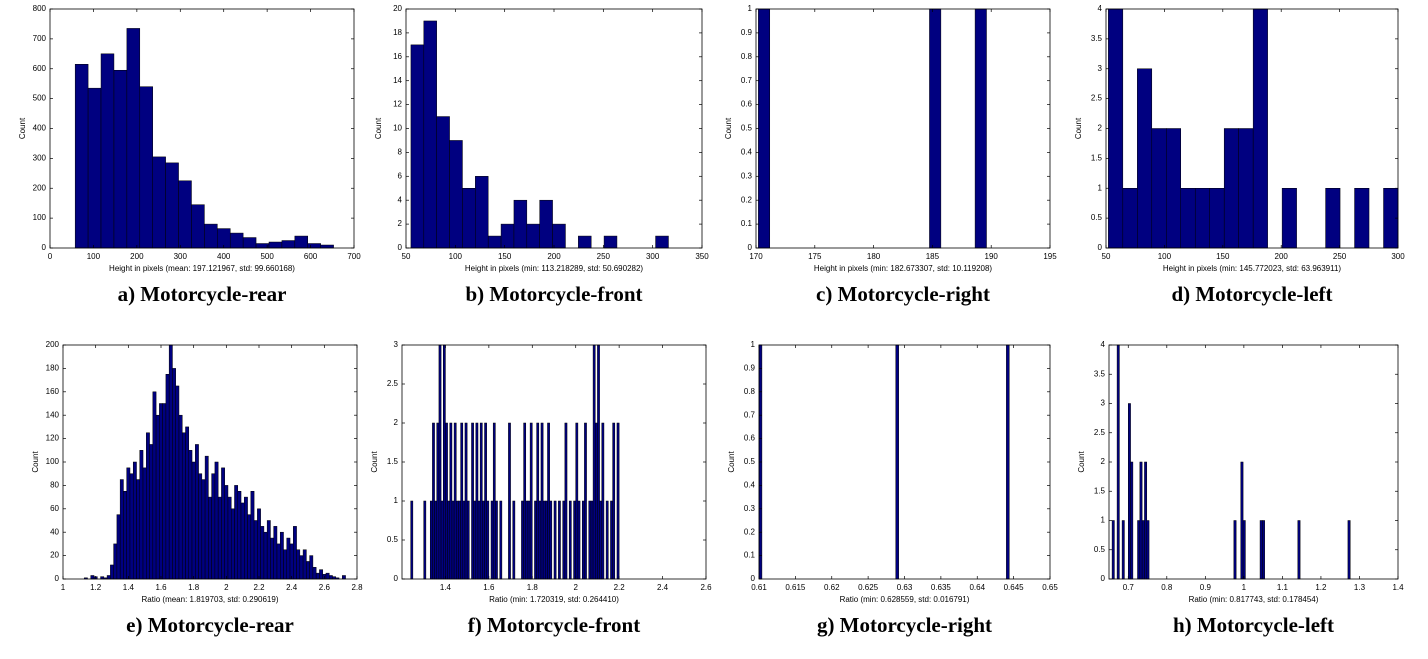 The width and height of the screenshot is (1428, 659). What do you see at coordinates (1100, 432) in the screenshot?
I see `y-tick-label: 2.5` at bounding box center [1100, 432].